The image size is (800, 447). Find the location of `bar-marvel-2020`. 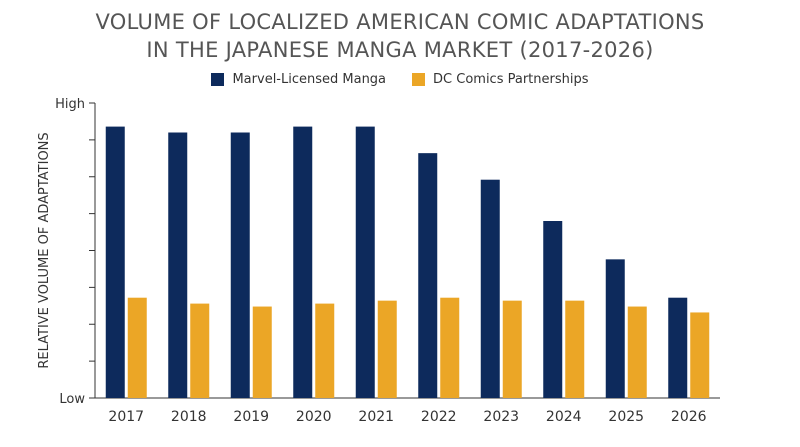

bar-marvel-2020 is located at coordinates (303, 262).